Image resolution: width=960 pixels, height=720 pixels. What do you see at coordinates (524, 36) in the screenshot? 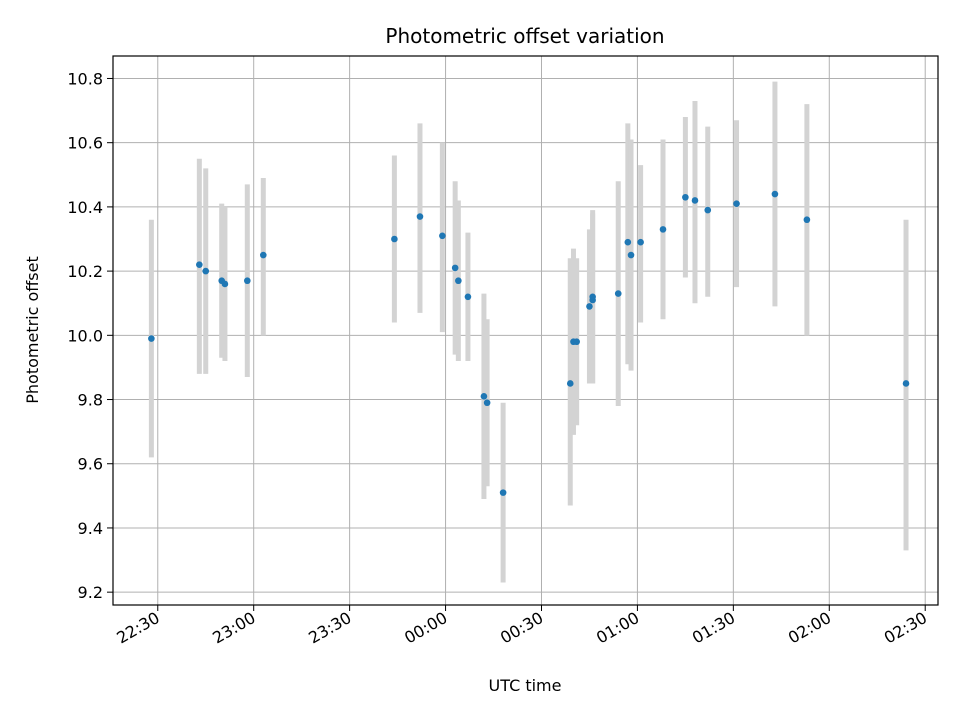
I see `chart-title: Photometric offset variation` at bounding box center [524, 36].